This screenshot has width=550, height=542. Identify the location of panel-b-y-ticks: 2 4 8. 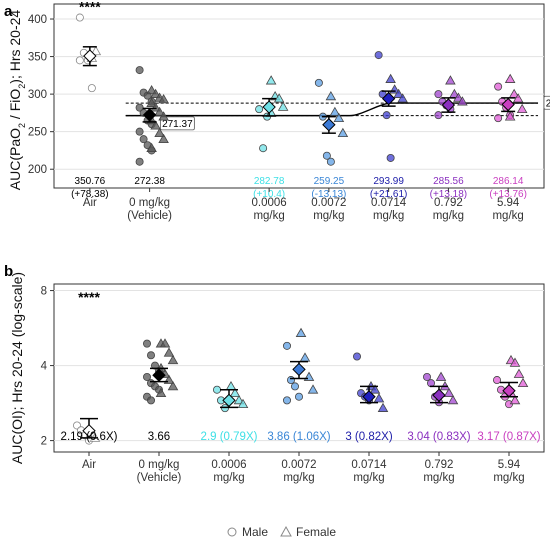
(47, 367).